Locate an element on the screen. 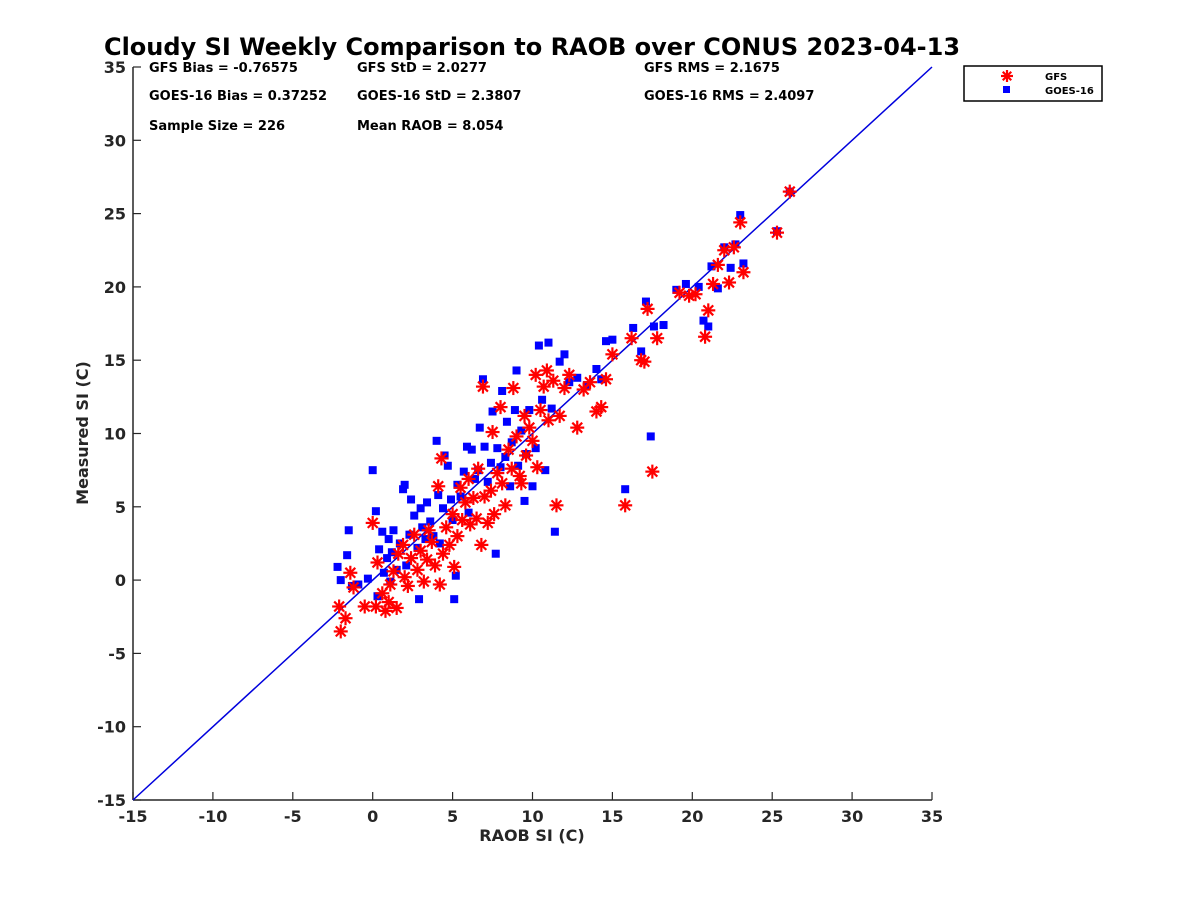  y-tick-label: -10 is located at coordinates (111, 727).